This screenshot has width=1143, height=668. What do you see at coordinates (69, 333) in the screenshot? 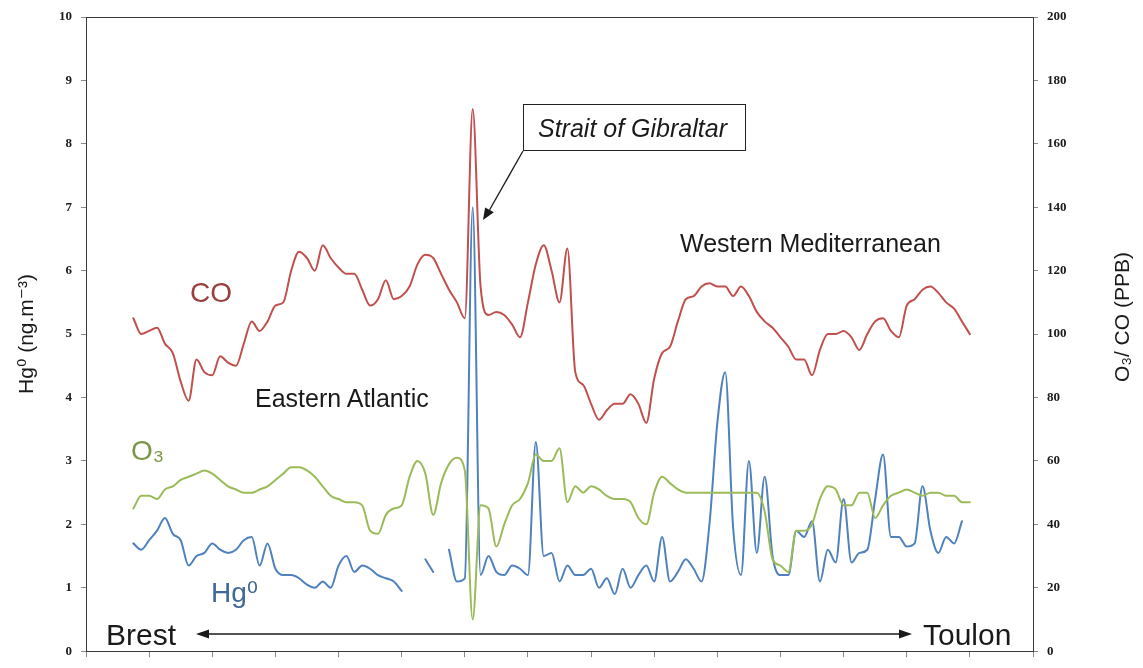
I see `y-tick-label: 5` at bounding box center [69, 333].